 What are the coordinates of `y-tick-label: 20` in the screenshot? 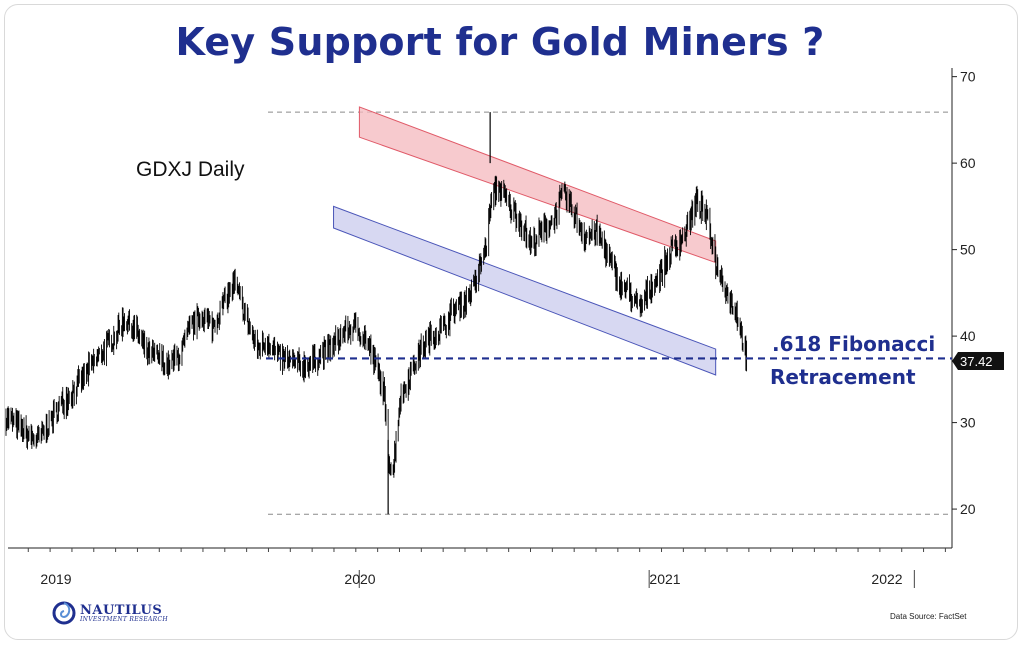 It's located at (968, 509).